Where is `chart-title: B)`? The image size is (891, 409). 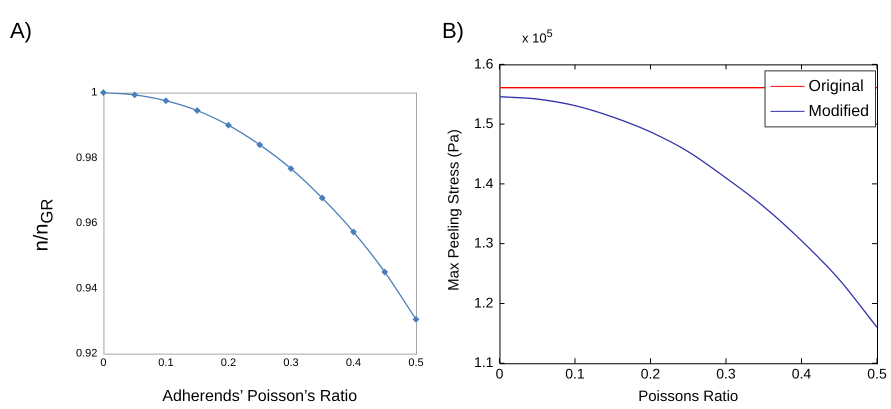 chart-title: B) is located at coordinates (453, 31).